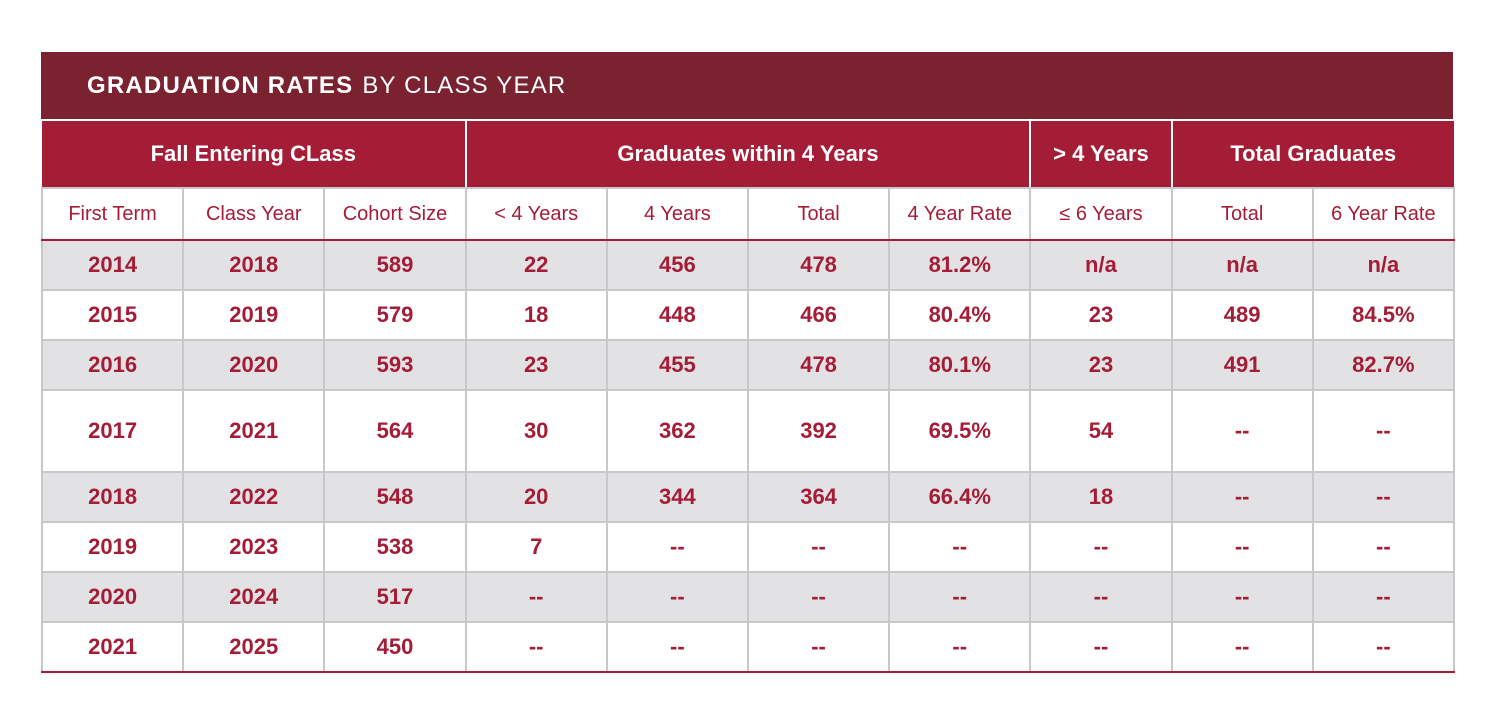 Image resolution: width=1500 pixels, height=714 pixels. What do you see at coordinates (1101, 431) in the screenshot?
I see `table-cell: 54` at bounding box center [1101, 431].